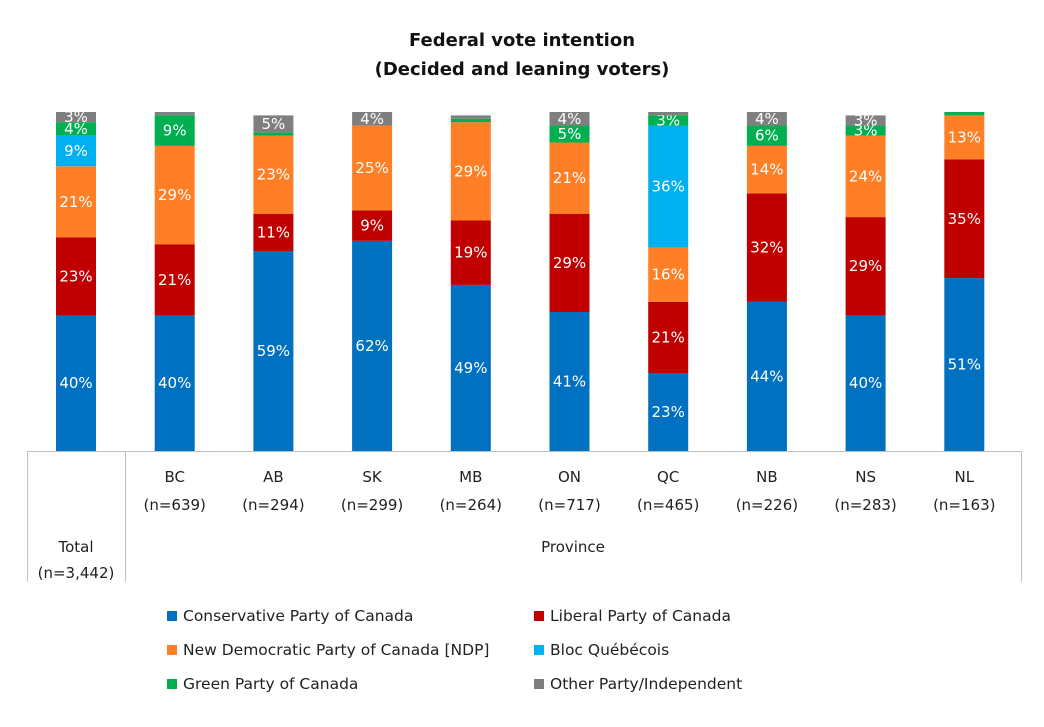  Describe the element at coordinates (569, 505) in the screenshot. I see `category-sample-size: (n=717)` at that location.